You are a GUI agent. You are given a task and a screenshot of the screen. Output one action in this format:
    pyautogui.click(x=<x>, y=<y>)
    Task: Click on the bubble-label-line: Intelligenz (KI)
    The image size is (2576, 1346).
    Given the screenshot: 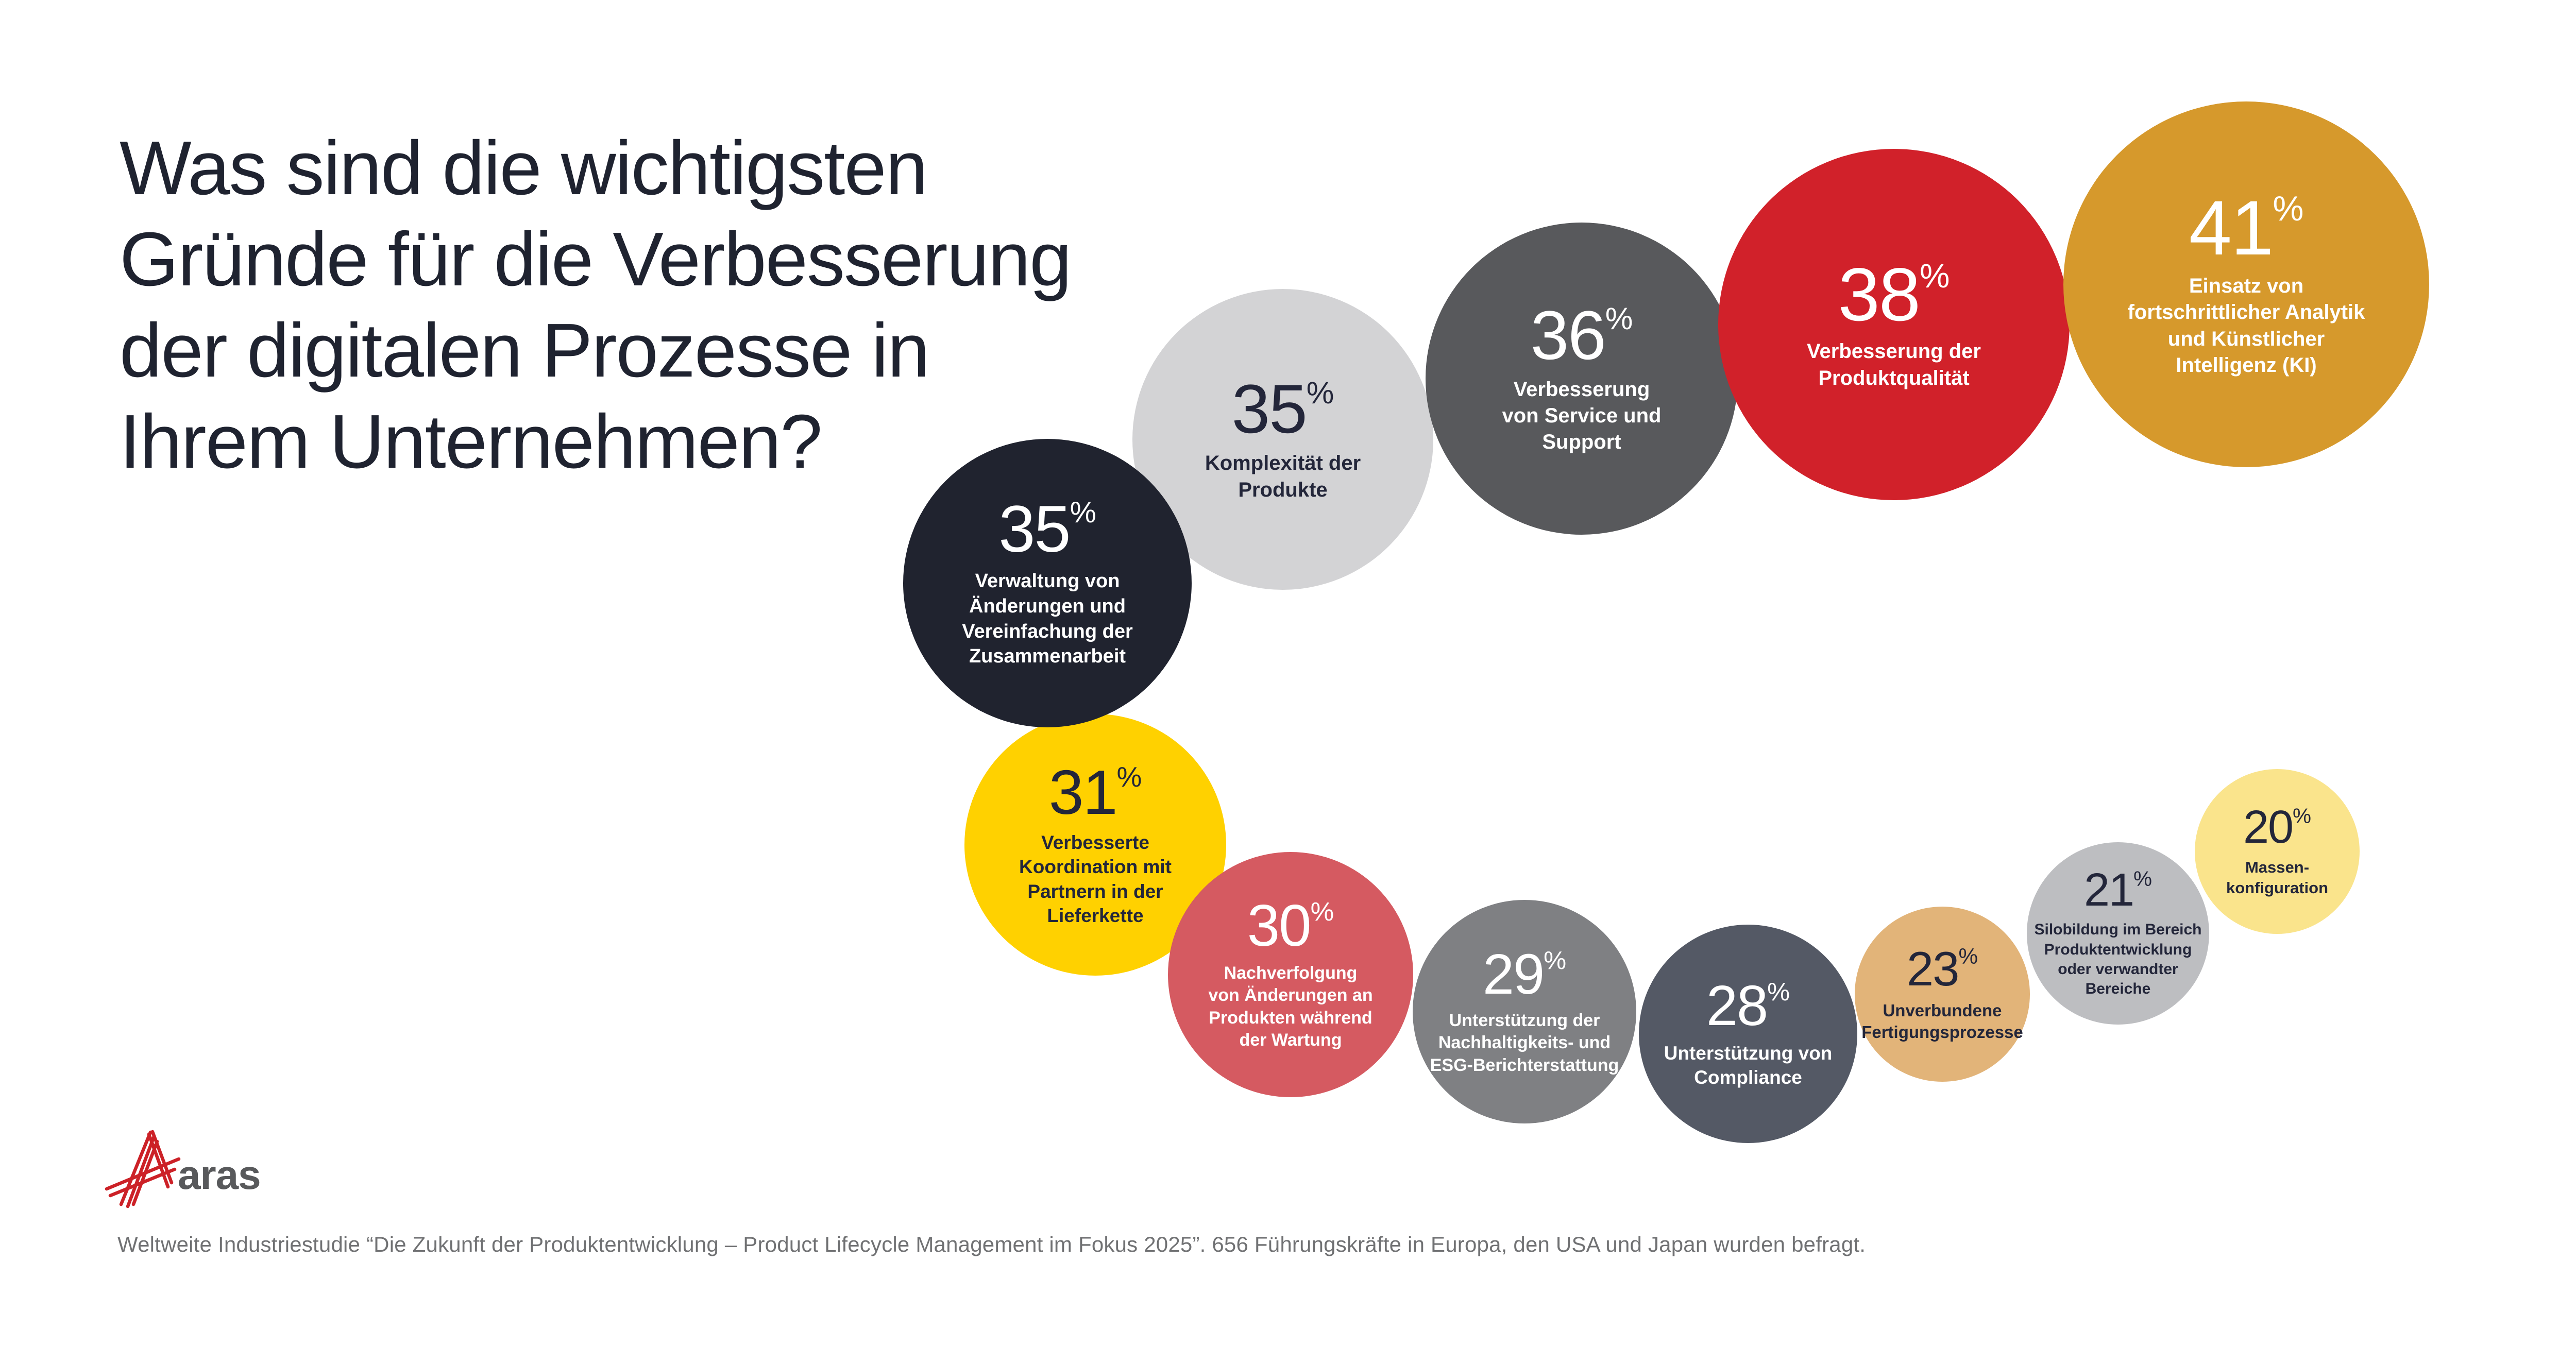 What is the action you would take?
    pyautogui.click(x=2246, y=365)
    